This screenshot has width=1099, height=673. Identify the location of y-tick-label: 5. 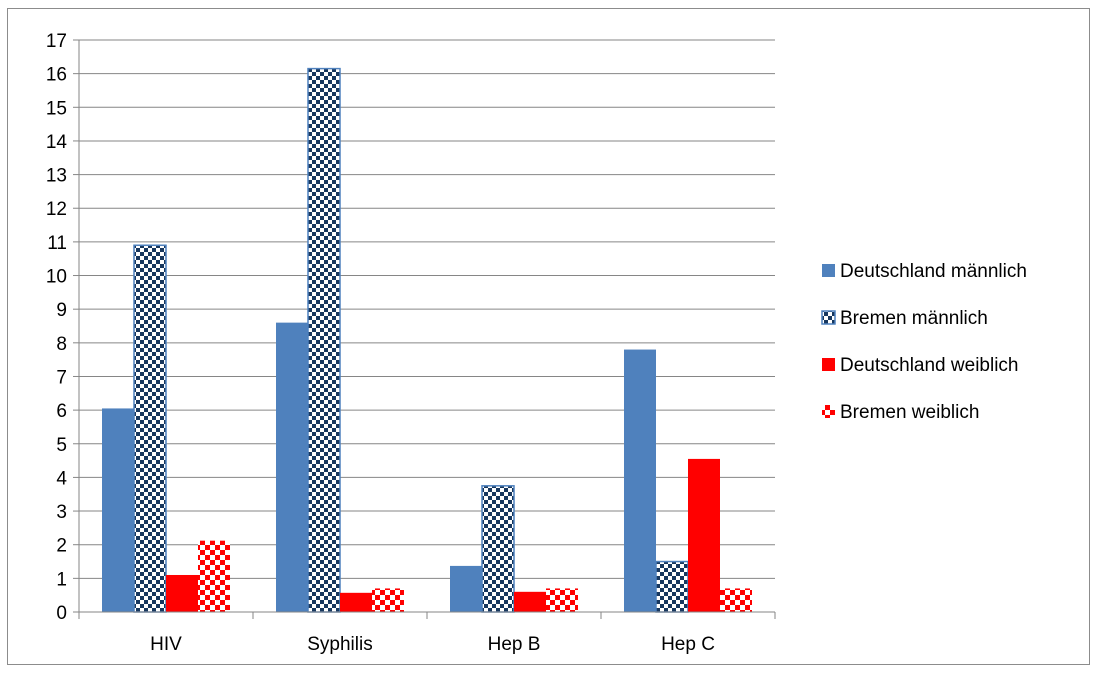
(61, 445).